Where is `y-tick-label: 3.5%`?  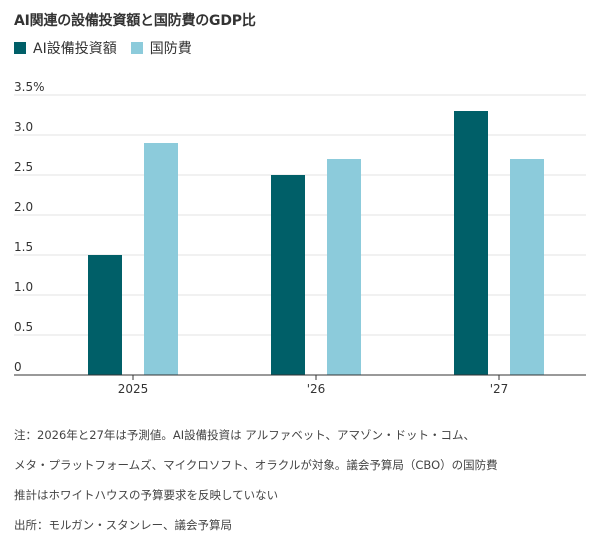
y-tick-label: 3.5% is located at coordinates (29, 87).